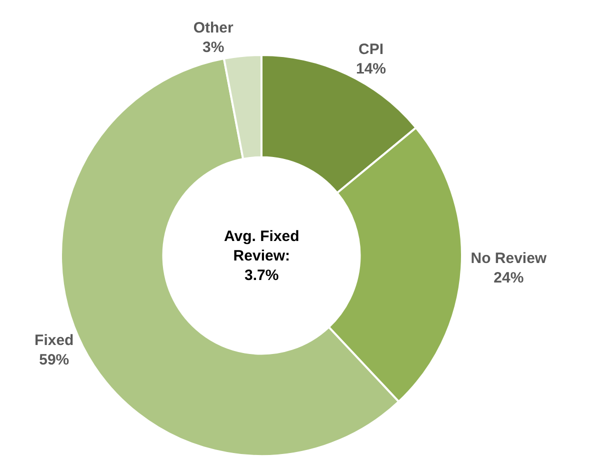 Image resolution: width=593 pixels, height=461 pixels. I want to click on data-label: 24%, so click(509, 277).